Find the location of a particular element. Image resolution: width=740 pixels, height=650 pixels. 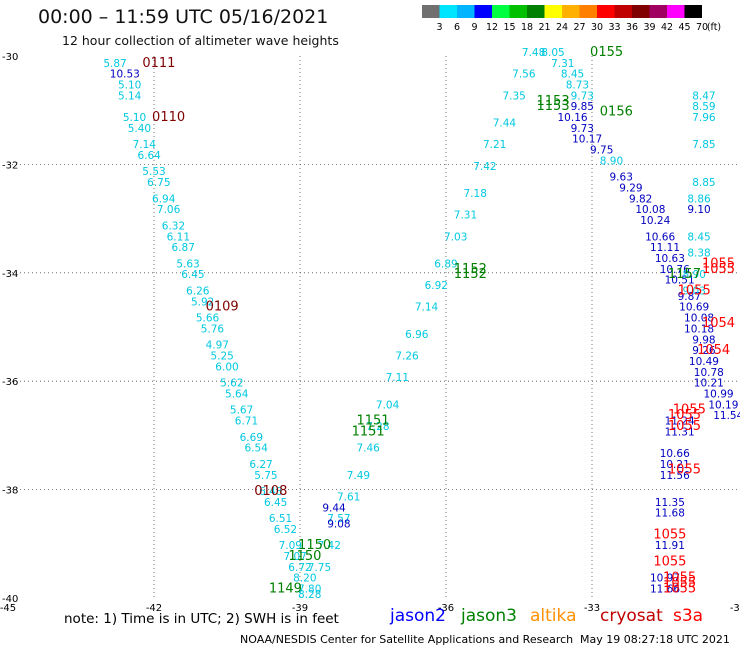

swh-point-label: 9.10 is located at coordinates (698, 210).